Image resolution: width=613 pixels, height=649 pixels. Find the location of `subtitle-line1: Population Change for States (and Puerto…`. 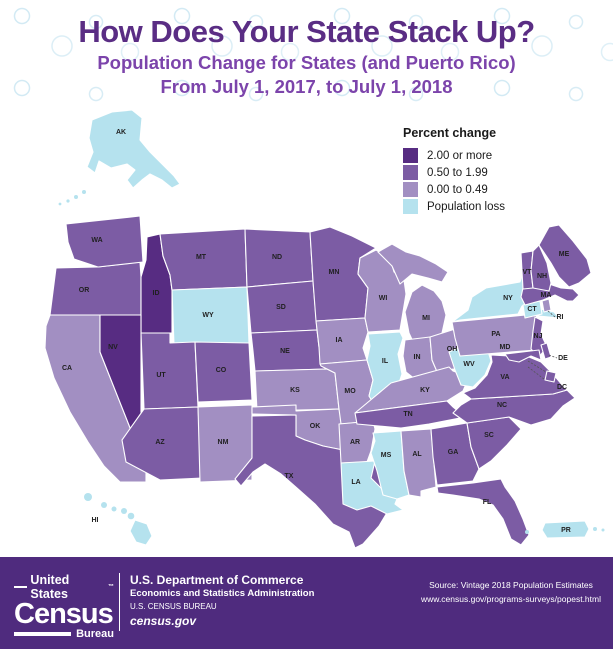

subtitle-line1: Population Change for States (and Puerto… is located at coordinates (306, 62).